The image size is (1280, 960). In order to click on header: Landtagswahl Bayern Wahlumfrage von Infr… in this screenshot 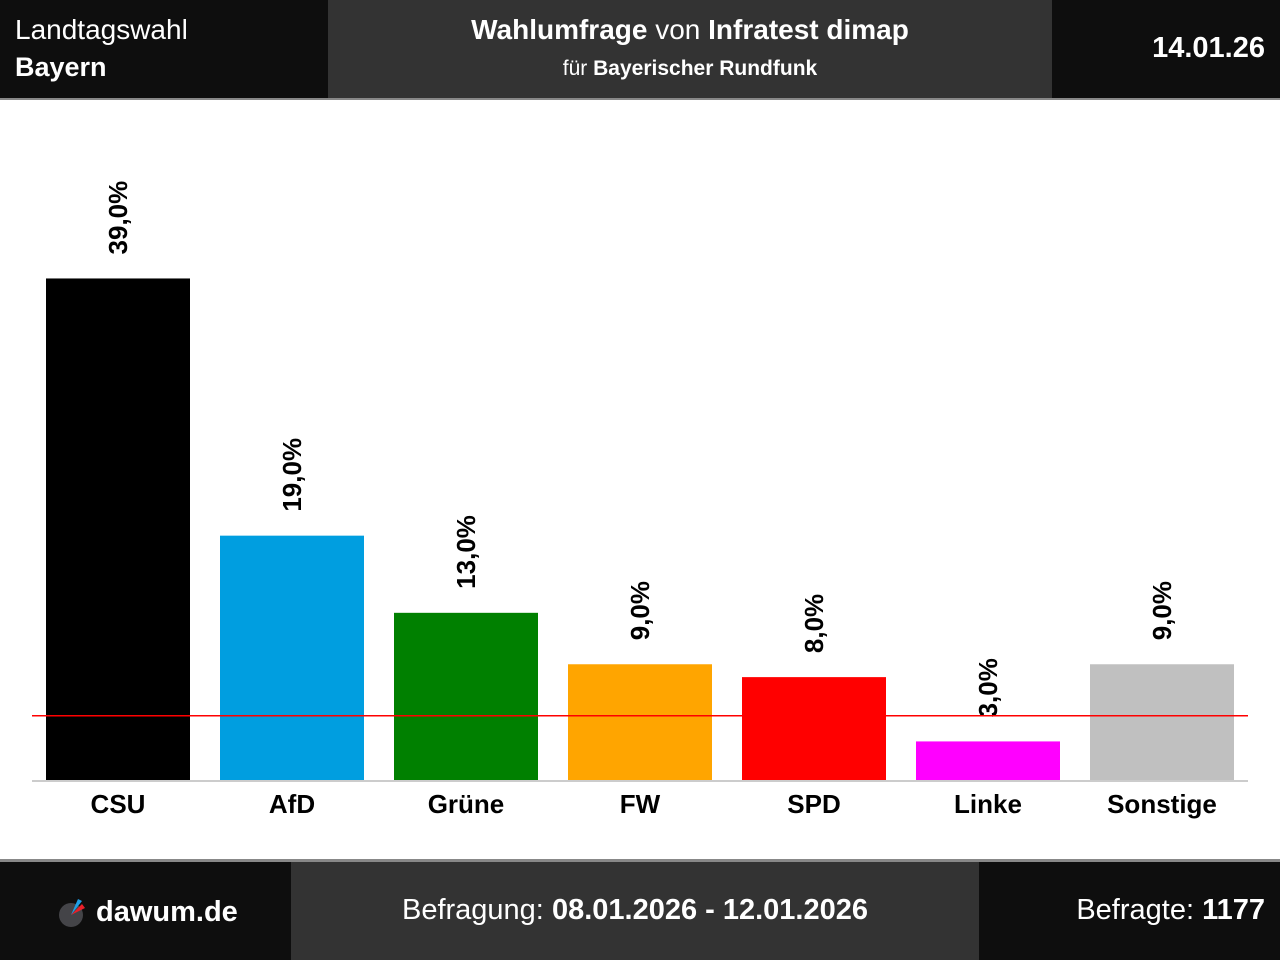, I will do `click(640, 49)`.